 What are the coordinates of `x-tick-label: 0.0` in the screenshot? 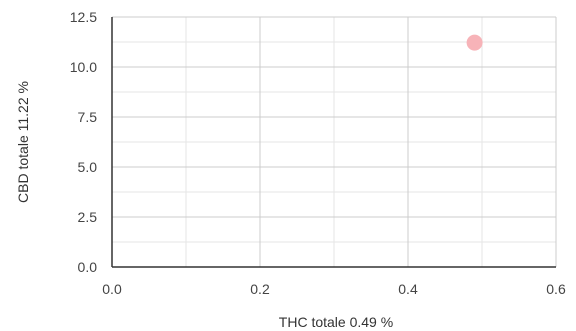 It's located at (112, 289).